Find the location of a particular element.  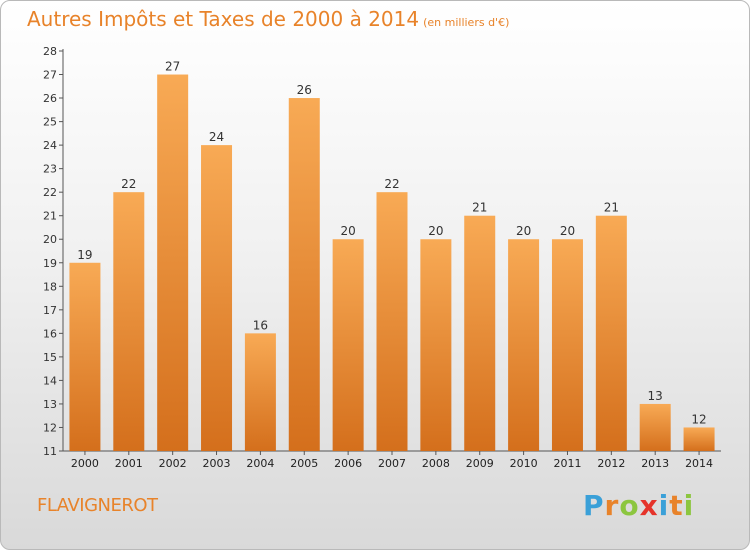

y-tick-label: 25 is located at coordinates (50, 122).